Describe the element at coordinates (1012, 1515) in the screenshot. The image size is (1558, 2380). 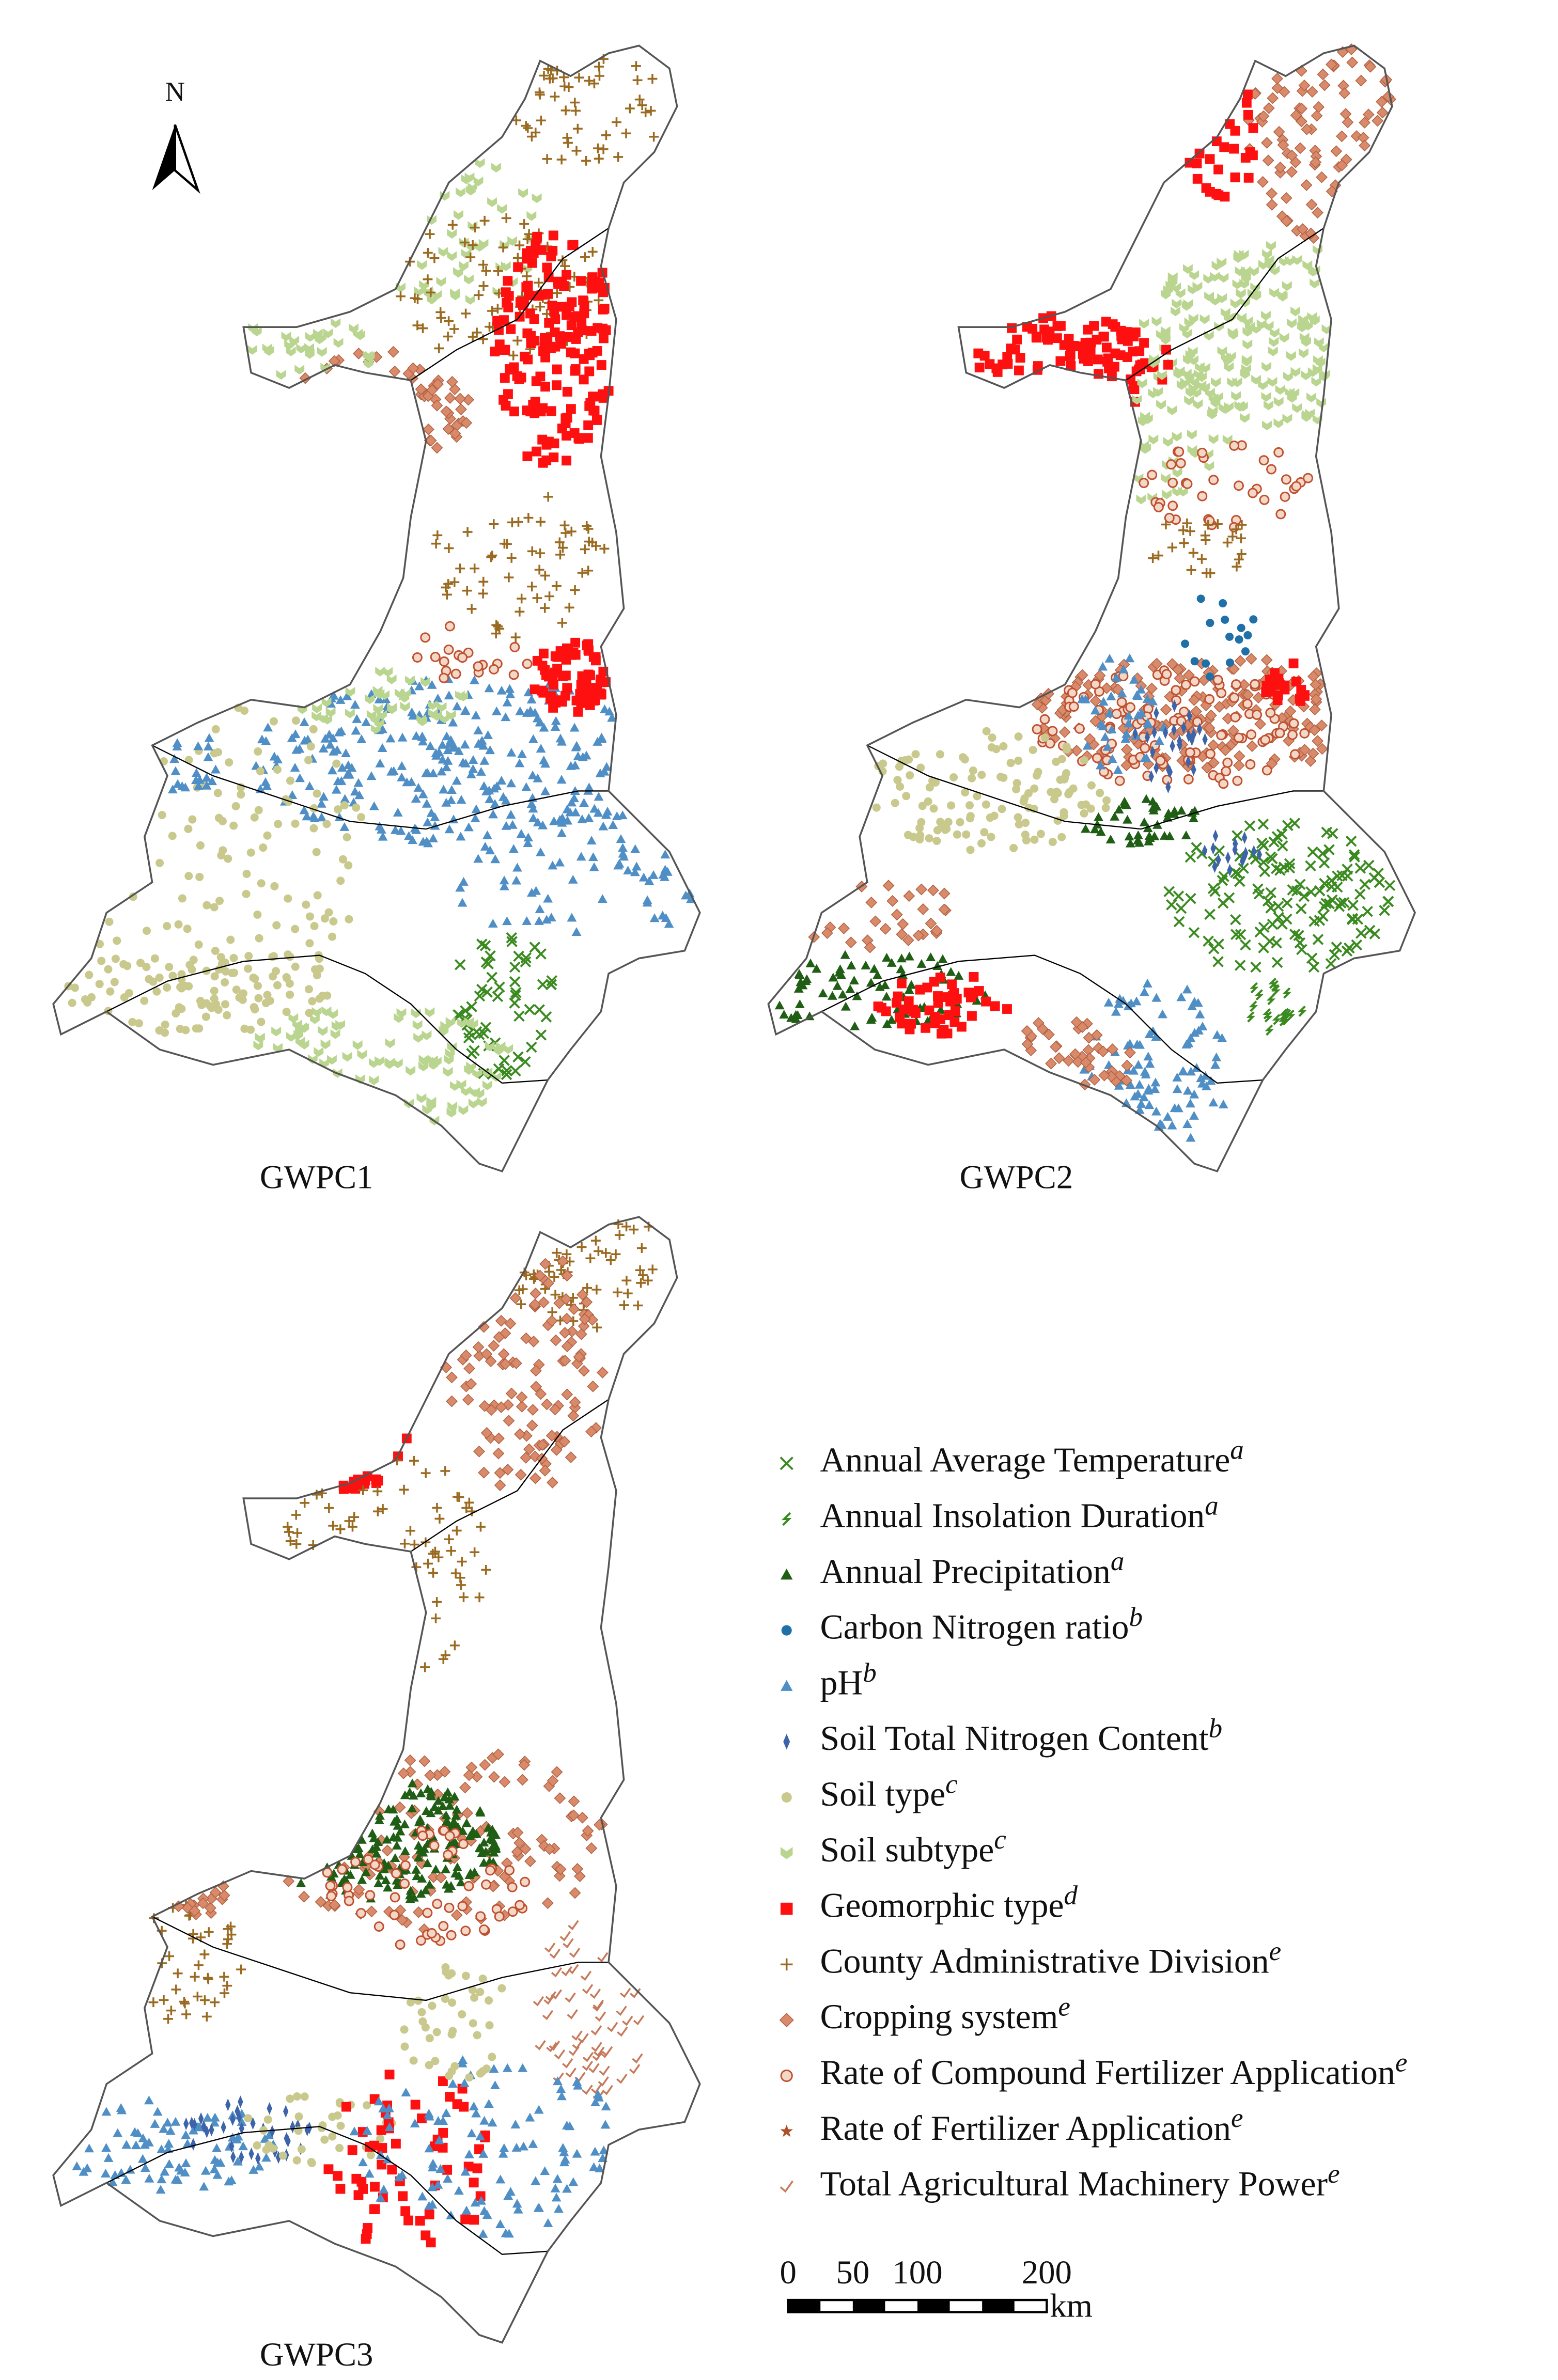
I see `legend-label: Annual Insolation Duration` at that location.